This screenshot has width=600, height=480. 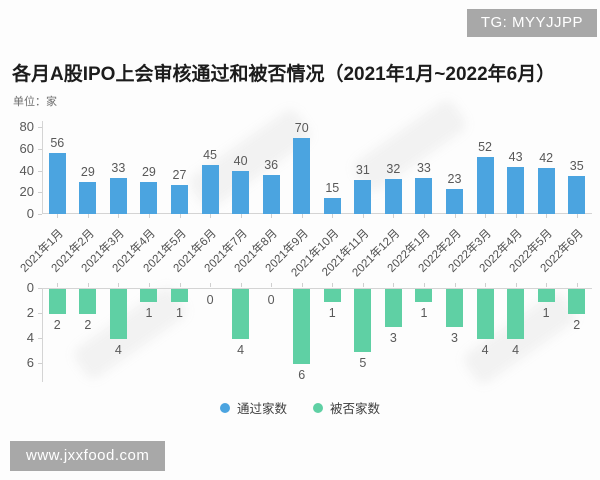 I want to click on approved-legend-dot, so click(x=224, y=407).